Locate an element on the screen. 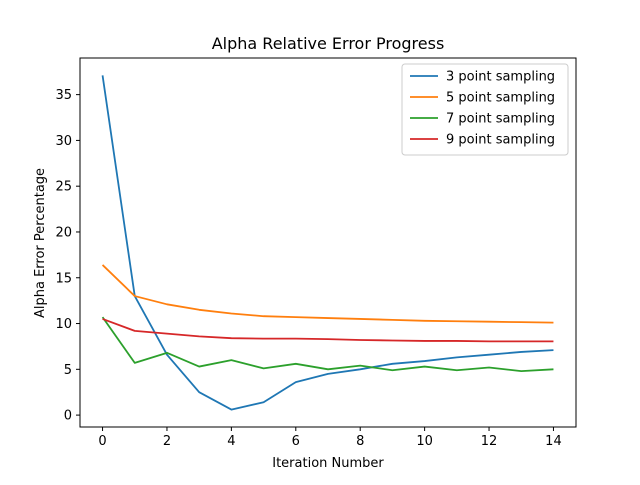  x-tick-label: 6 is located at coordinates (296, 441).